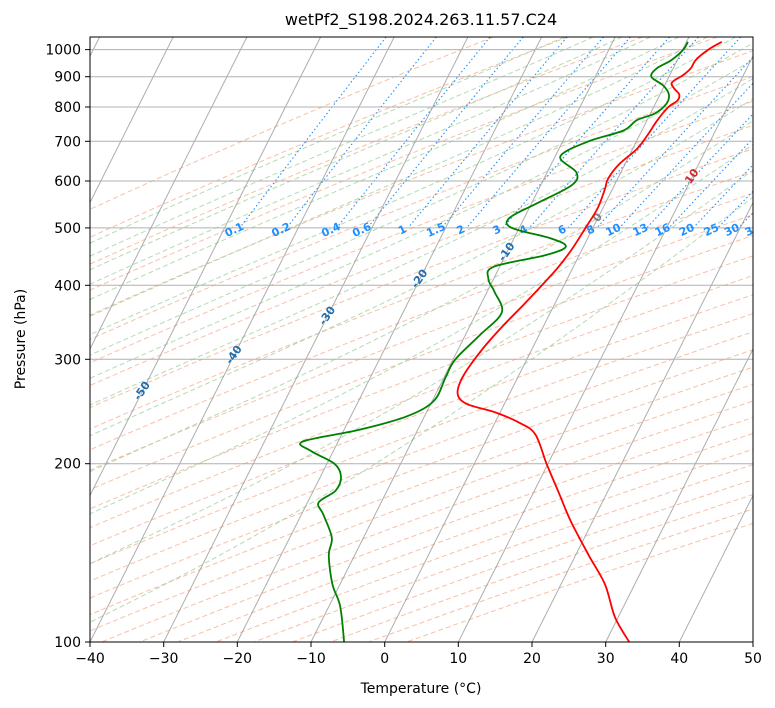 The image size is (775, 708). I want to click on mixing-ratio-label: 3, so click(497, 229).